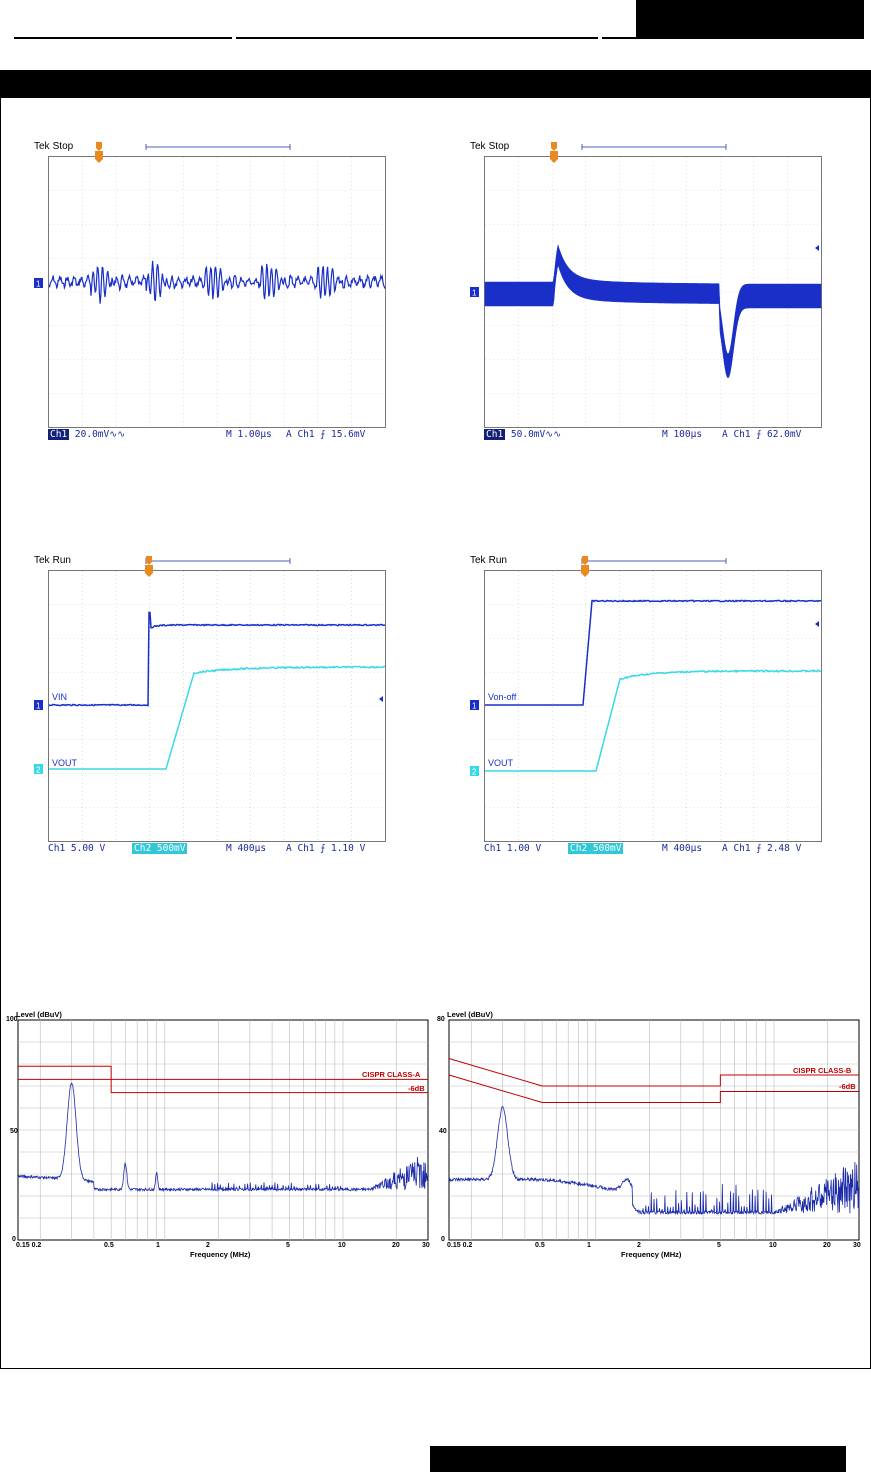 The width and height of the screenshot is (871, 1472). What do you see at coordinates (513, 848) in the screenshot?
I see `ch1-scale: Ch1 1.00 V` at bounding box center [513, 848].